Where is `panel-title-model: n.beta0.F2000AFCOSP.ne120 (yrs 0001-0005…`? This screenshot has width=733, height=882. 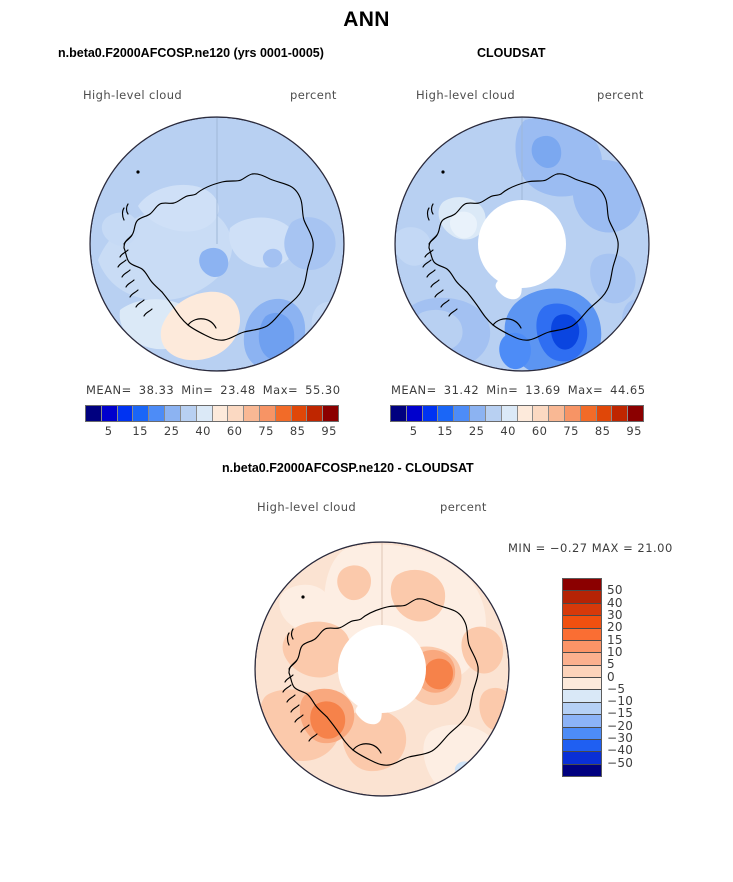
panel-title-model: n.beta0.F2000AFCOSP.ne120 (yrs 0001-0005… is located at coordinates (191, 53).